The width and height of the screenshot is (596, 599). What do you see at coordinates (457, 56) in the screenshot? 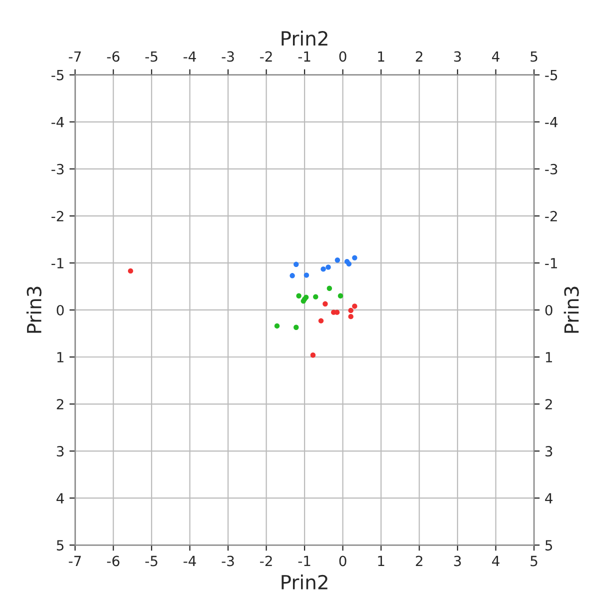
I see `x2-tick-label: 3` at bounding box center [457, 56].